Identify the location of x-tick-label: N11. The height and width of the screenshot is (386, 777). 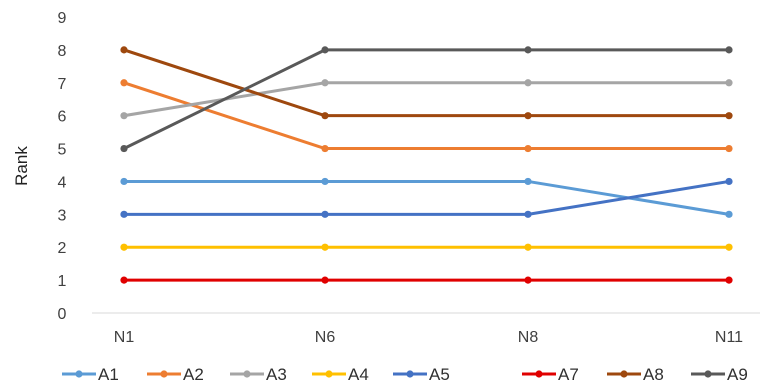
(729, 337).